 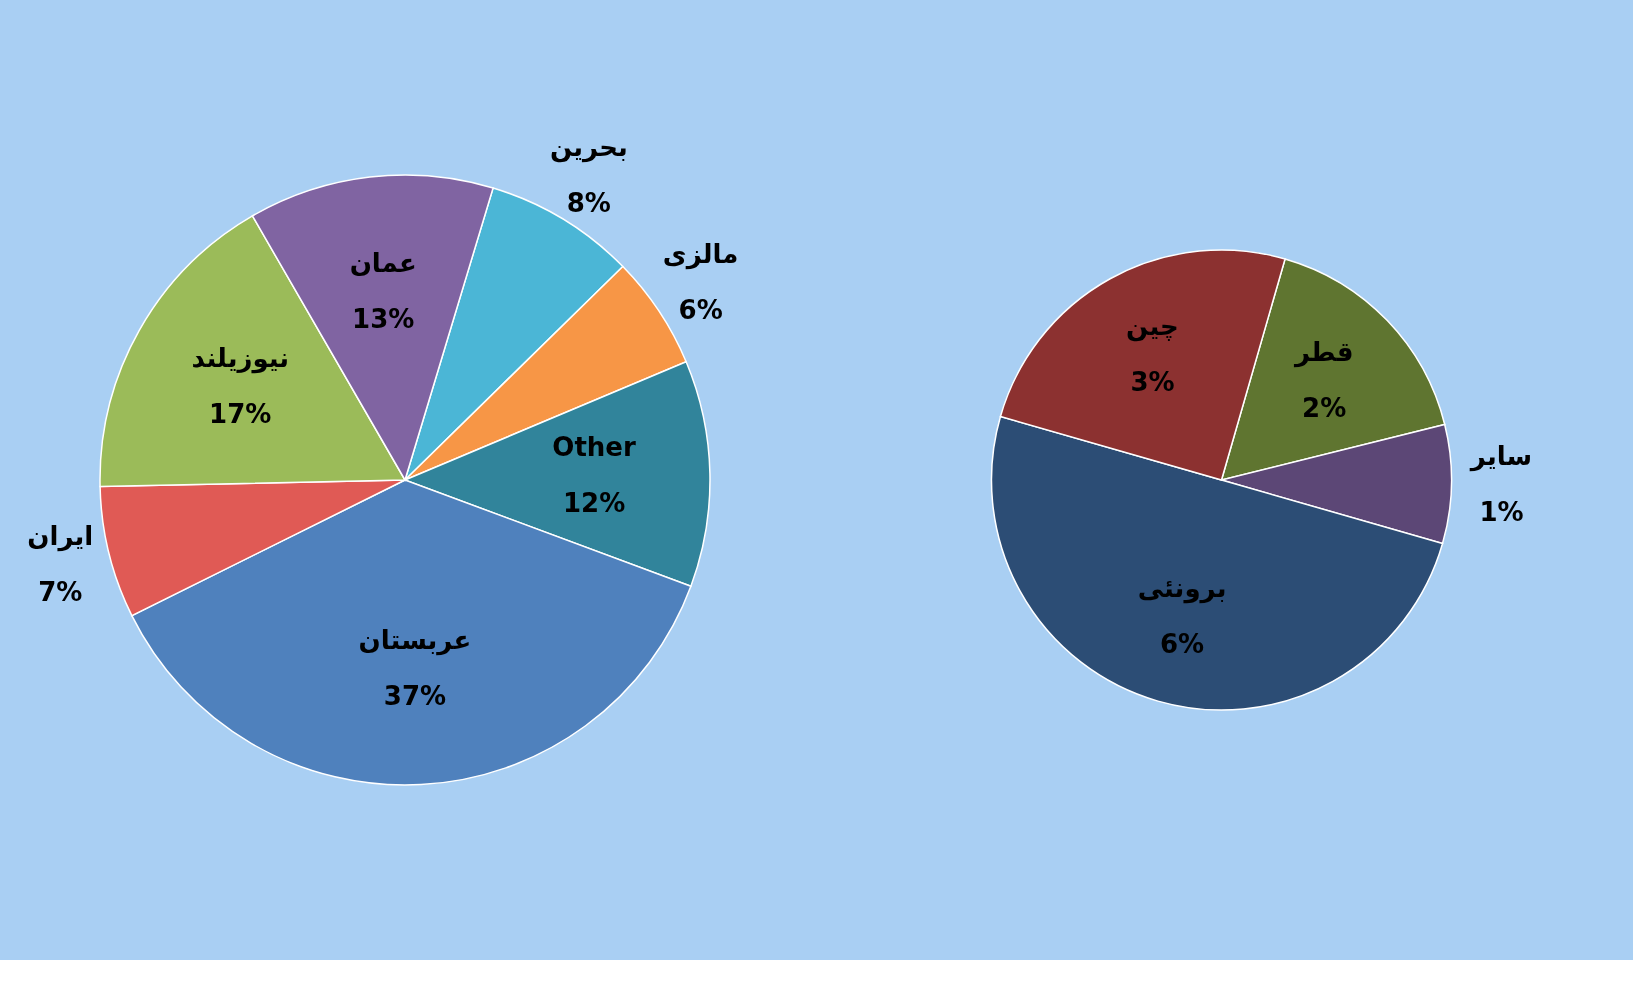 I want to click on data-label: 7%, so click(x=60, y=591).